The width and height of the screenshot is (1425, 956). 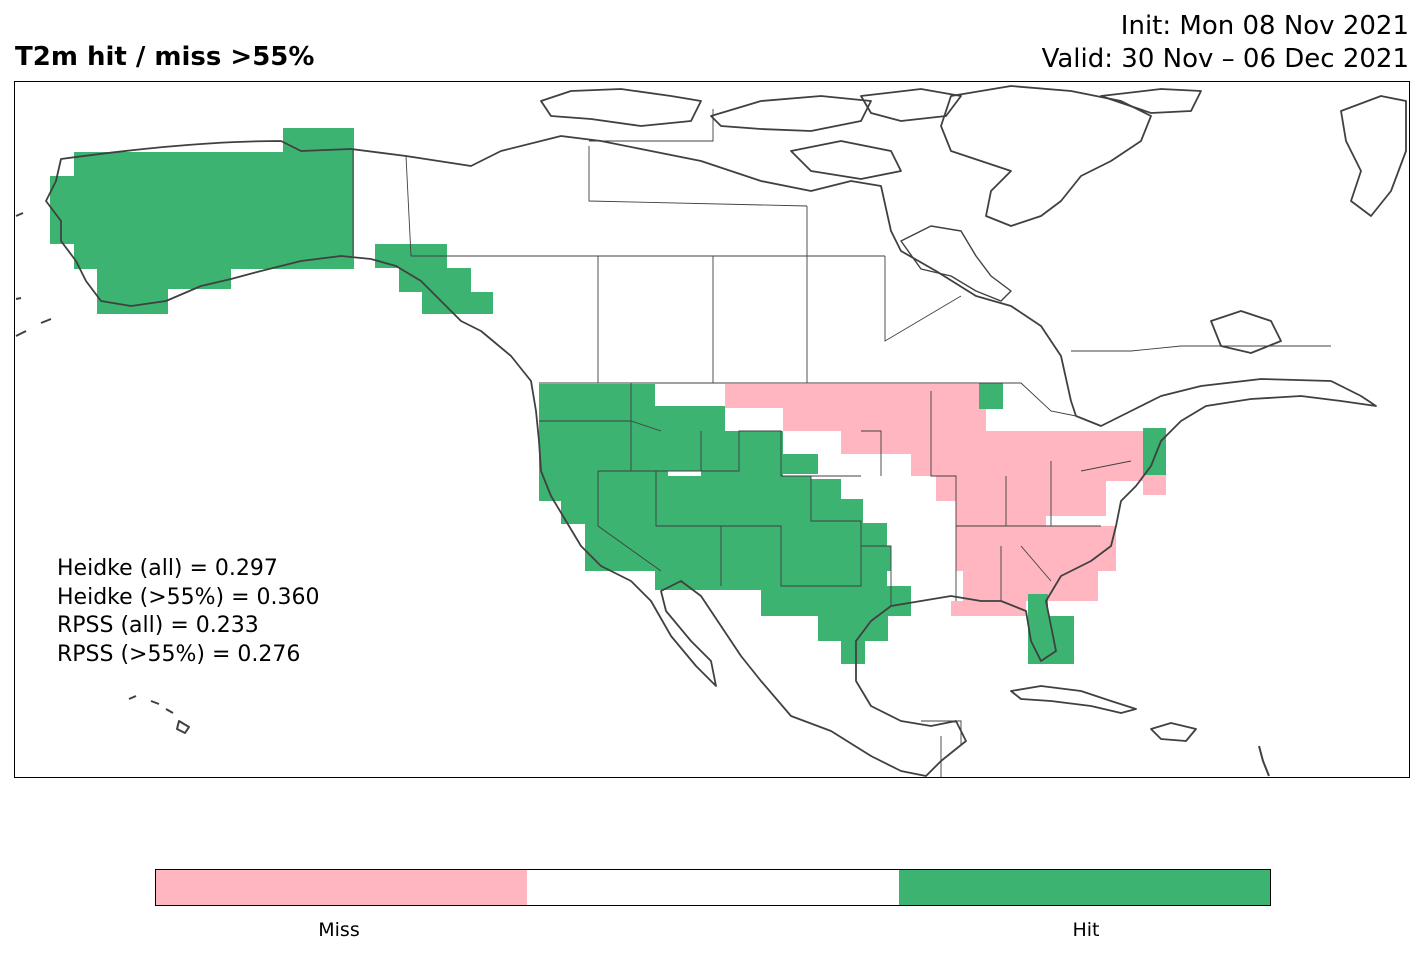 I want to click on valid-range: Valid: 30 Nov – 06 Dec 2021, so click(x=1225, y=59).